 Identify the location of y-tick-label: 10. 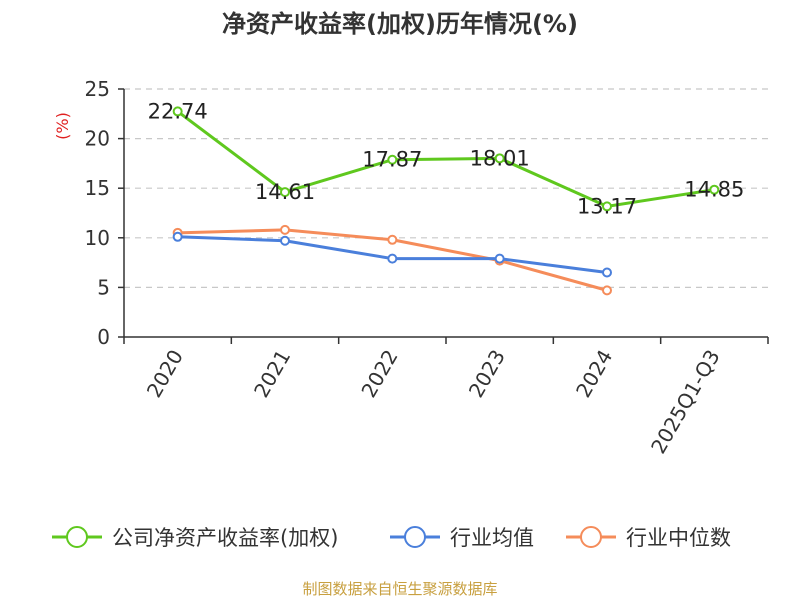
(97, 238).